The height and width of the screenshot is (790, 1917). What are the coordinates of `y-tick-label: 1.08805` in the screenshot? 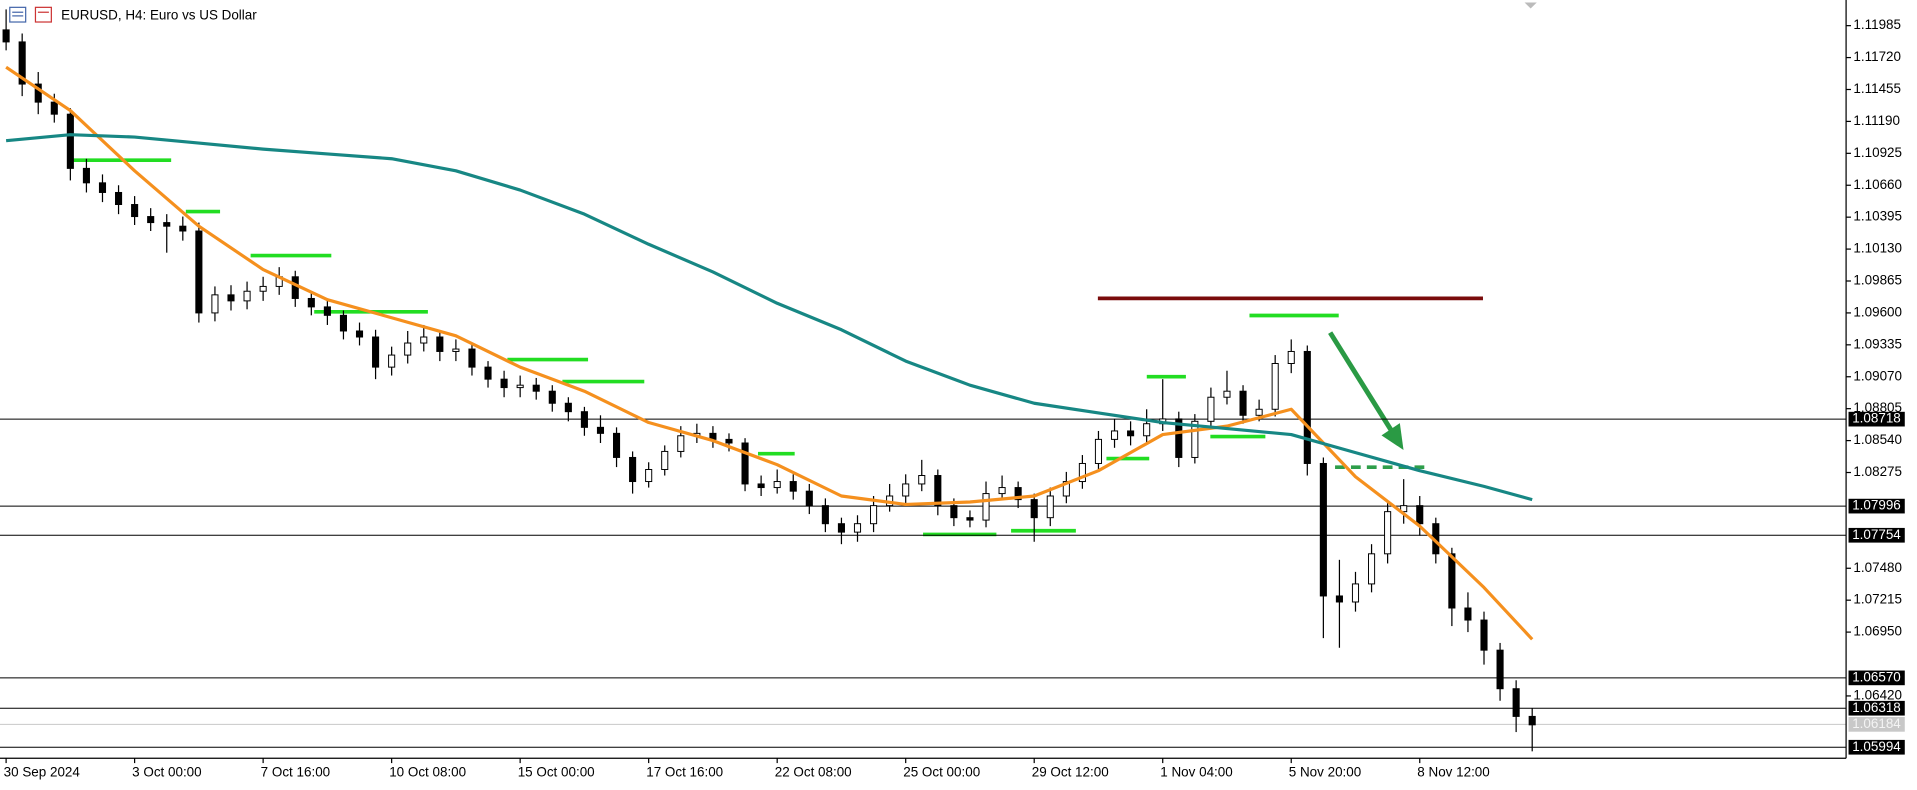 It's located at (1877, 407).